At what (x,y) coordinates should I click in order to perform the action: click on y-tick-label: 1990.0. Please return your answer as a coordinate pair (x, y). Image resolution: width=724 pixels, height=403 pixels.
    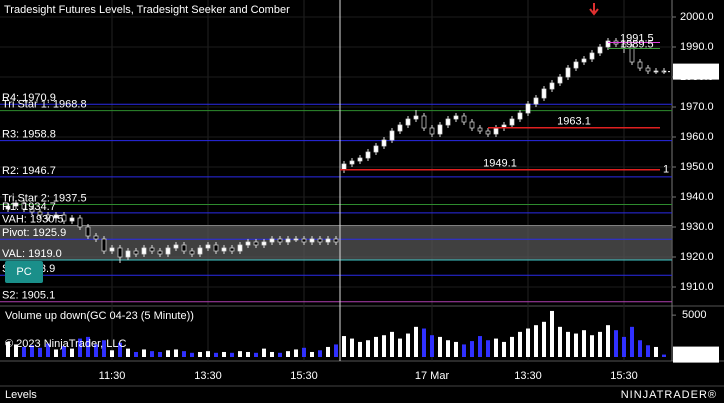
    Looking at the image, I should click on (697, 47).